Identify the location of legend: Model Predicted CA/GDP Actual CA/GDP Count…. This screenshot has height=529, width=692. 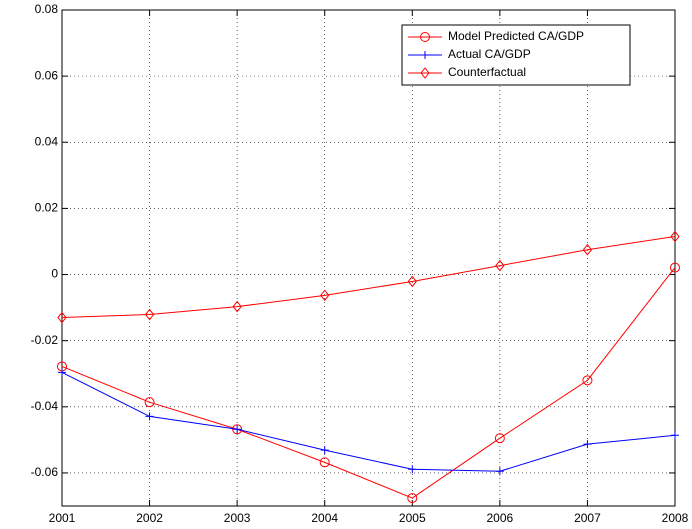
(516, 55).